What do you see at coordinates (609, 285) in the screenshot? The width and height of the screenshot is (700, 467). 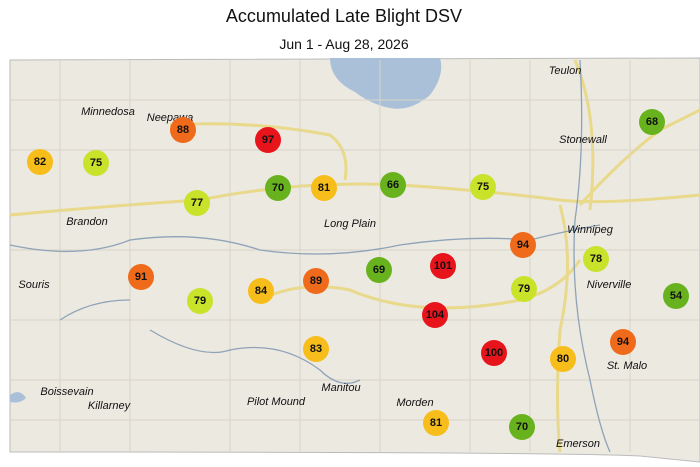 I see `place-label: Niverville` at bounding box center [609, 285].